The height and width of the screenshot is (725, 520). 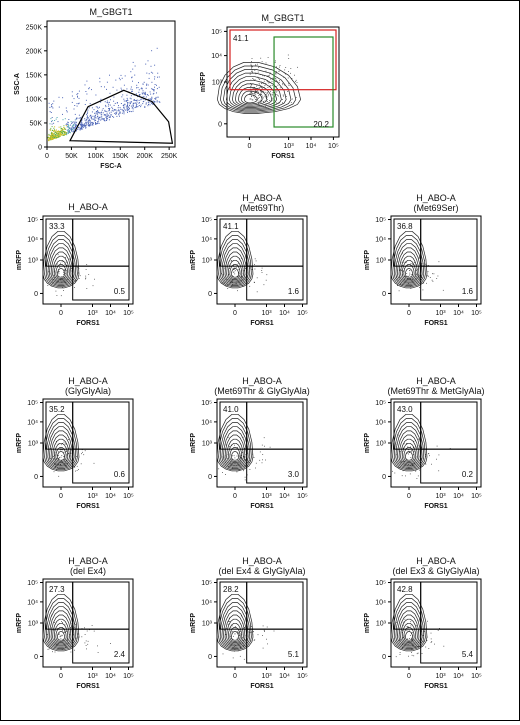 I want to click on gate-lower-right, so click(x=101, y=466).